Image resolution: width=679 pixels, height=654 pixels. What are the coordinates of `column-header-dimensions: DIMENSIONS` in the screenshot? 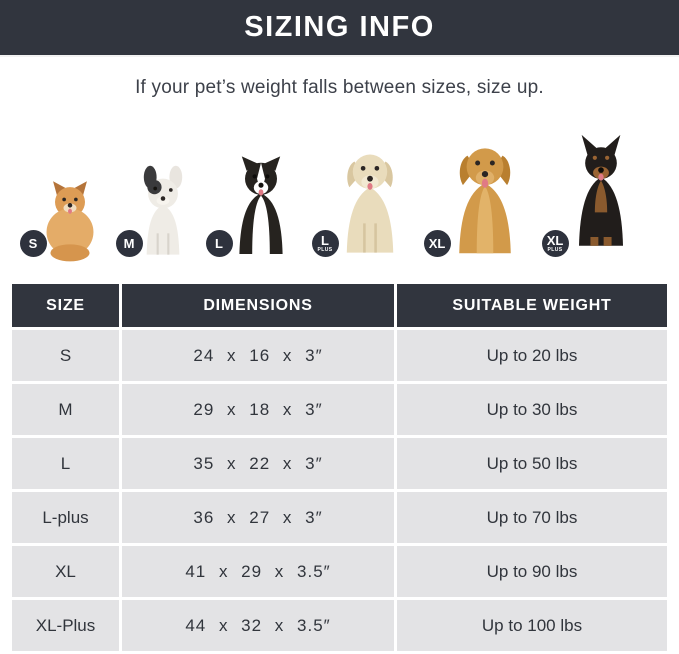 It's located at (258, 305).